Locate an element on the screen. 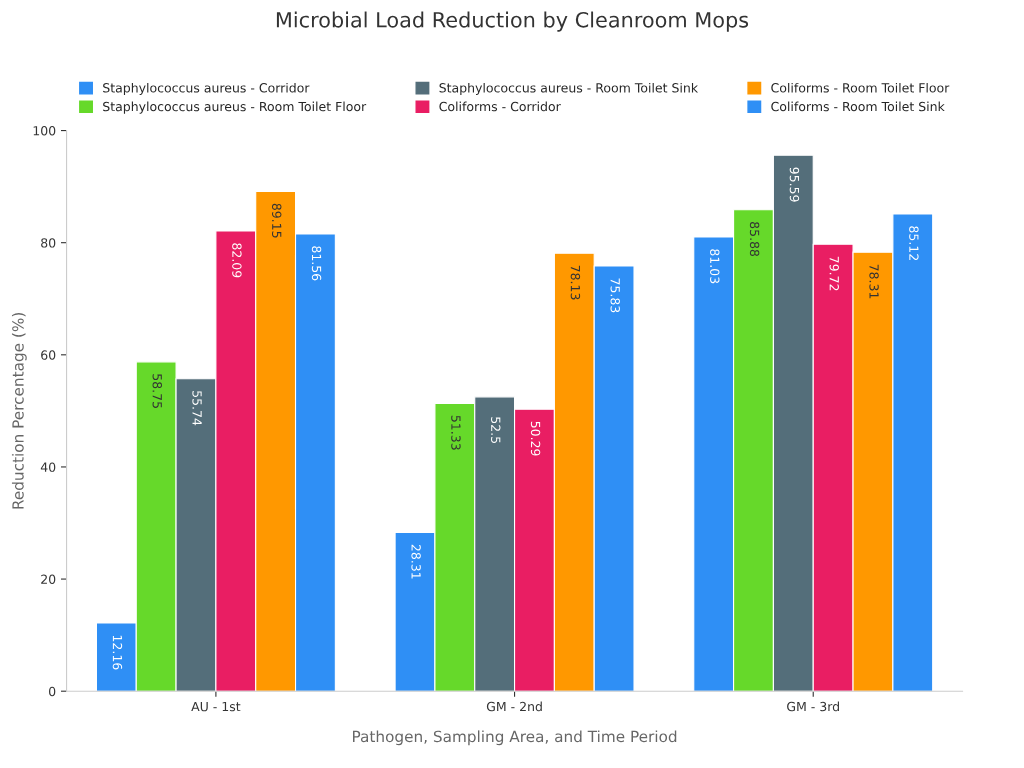 This screenshot has width=1024, height=768. legend-label: Coliforms - Room Toilet Sink is located at coordinates (858, 106).